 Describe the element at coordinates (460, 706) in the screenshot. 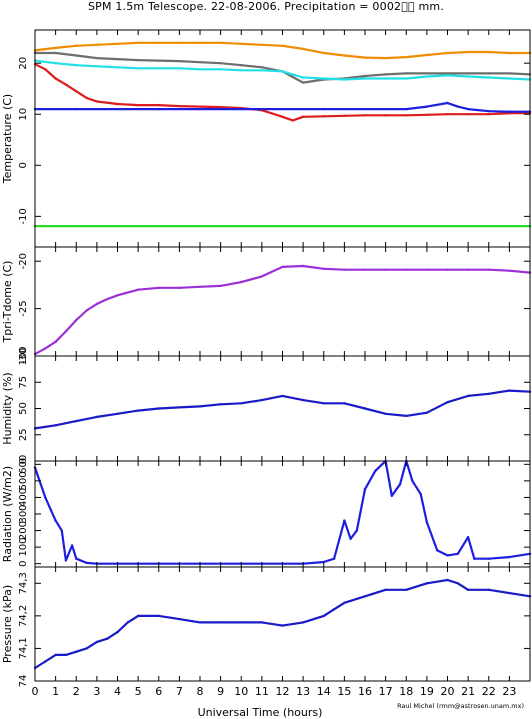

I see `credit-text: Raul Michel (rmm@astrosen.unam.mx)` at that location.